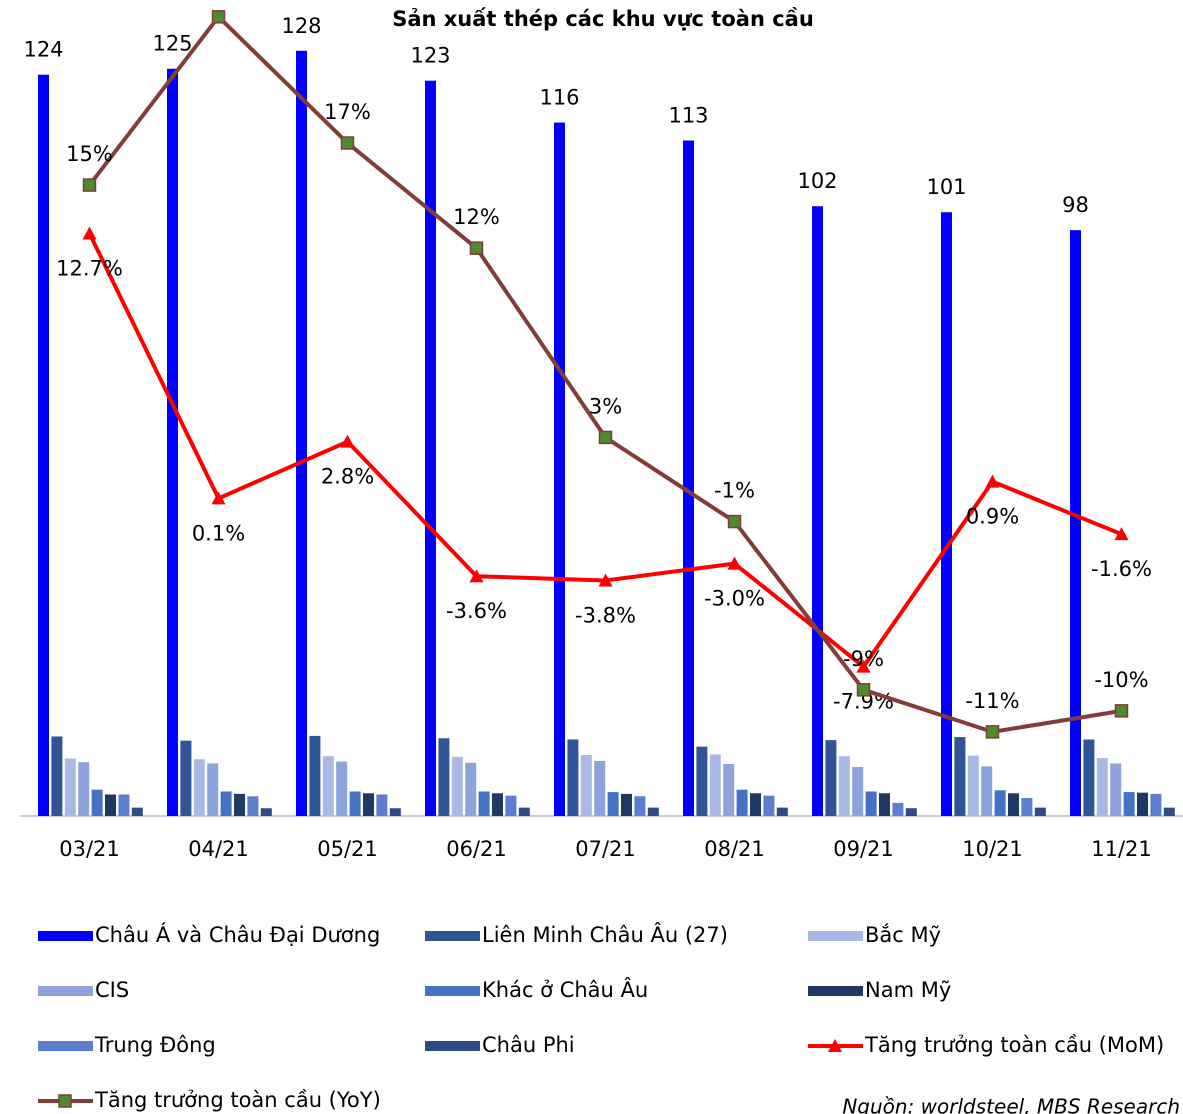 This screenshot has height=1114, width=1183. What do you see at coordinates (734, 491) in the screenshot?
I see `line-value-label: -1%` at bounding box center [734, 491].